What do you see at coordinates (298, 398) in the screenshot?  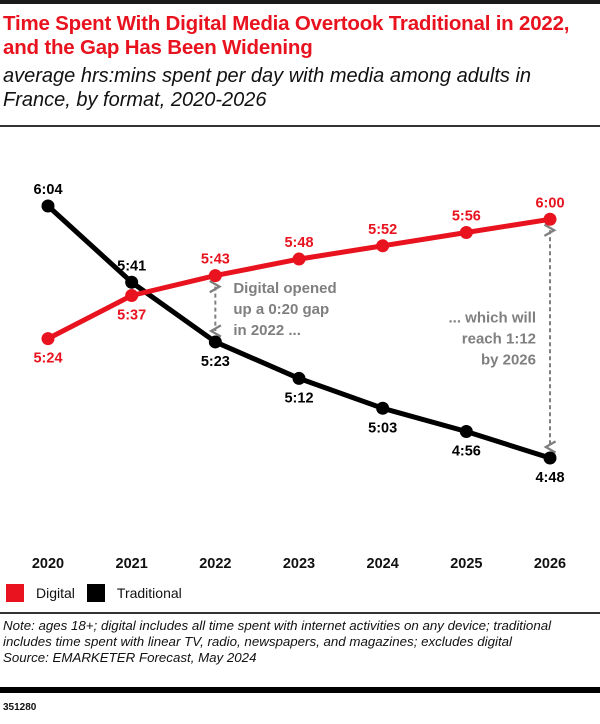 I see `data-label-traditional-2023: 5:12` at bounding box center [298, 398].